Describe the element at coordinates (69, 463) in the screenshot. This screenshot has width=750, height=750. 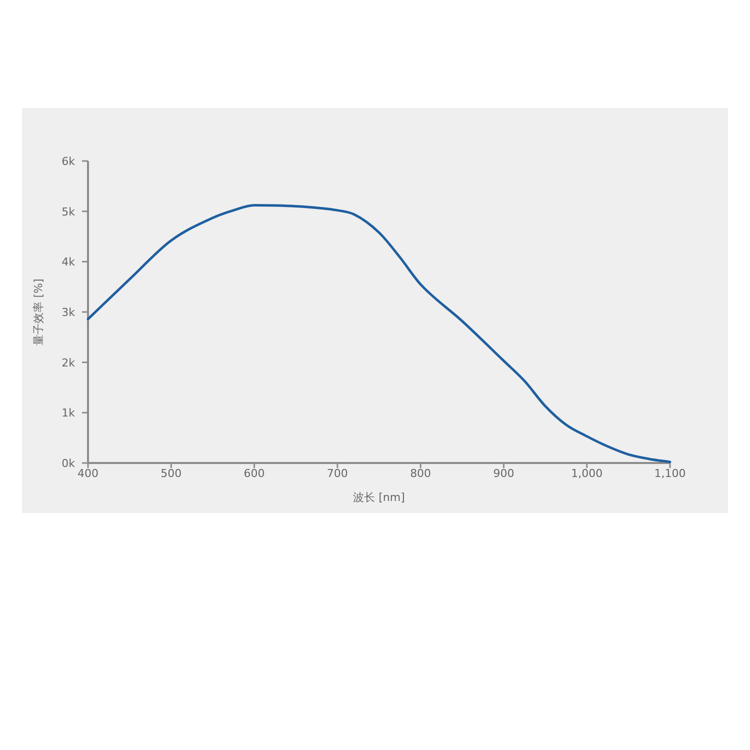
I see `y-tick-label: 0k` at that location.